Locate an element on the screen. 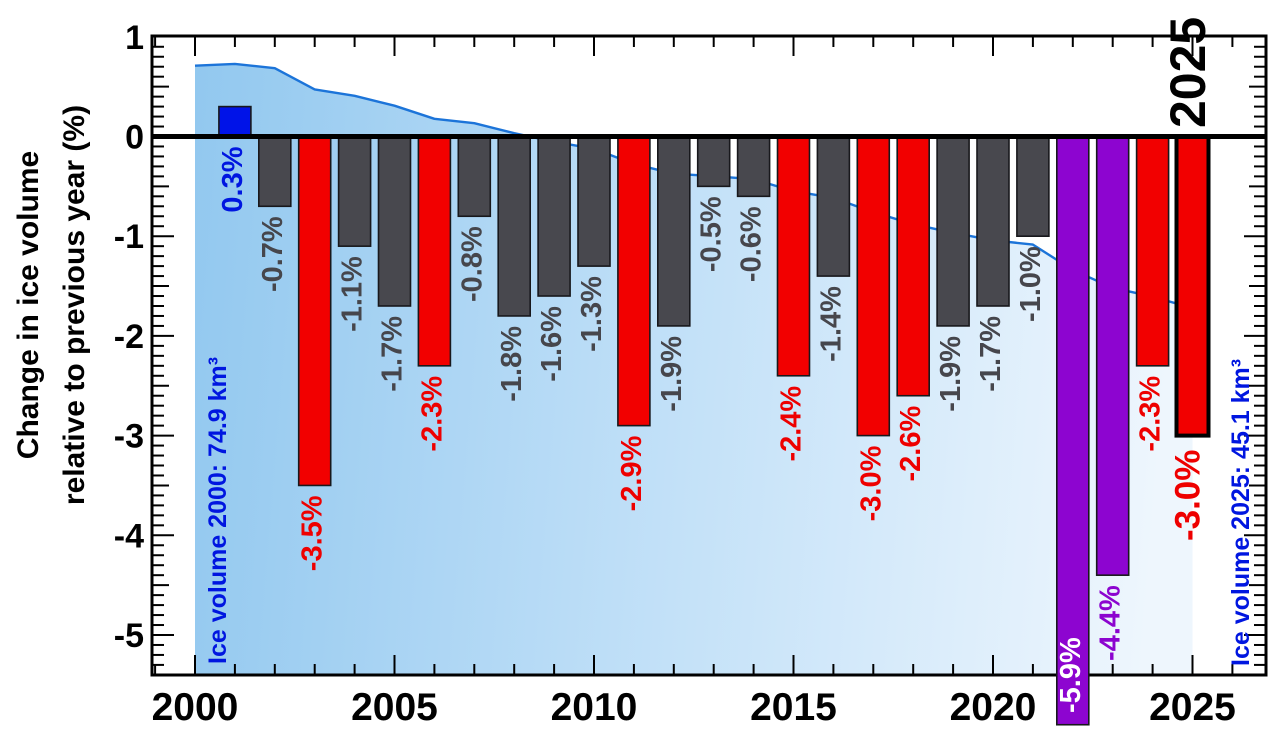 The height and width of the screenshot is (745, 1277). y-tick-label--4: -4 is located at coordinates (129, 536).